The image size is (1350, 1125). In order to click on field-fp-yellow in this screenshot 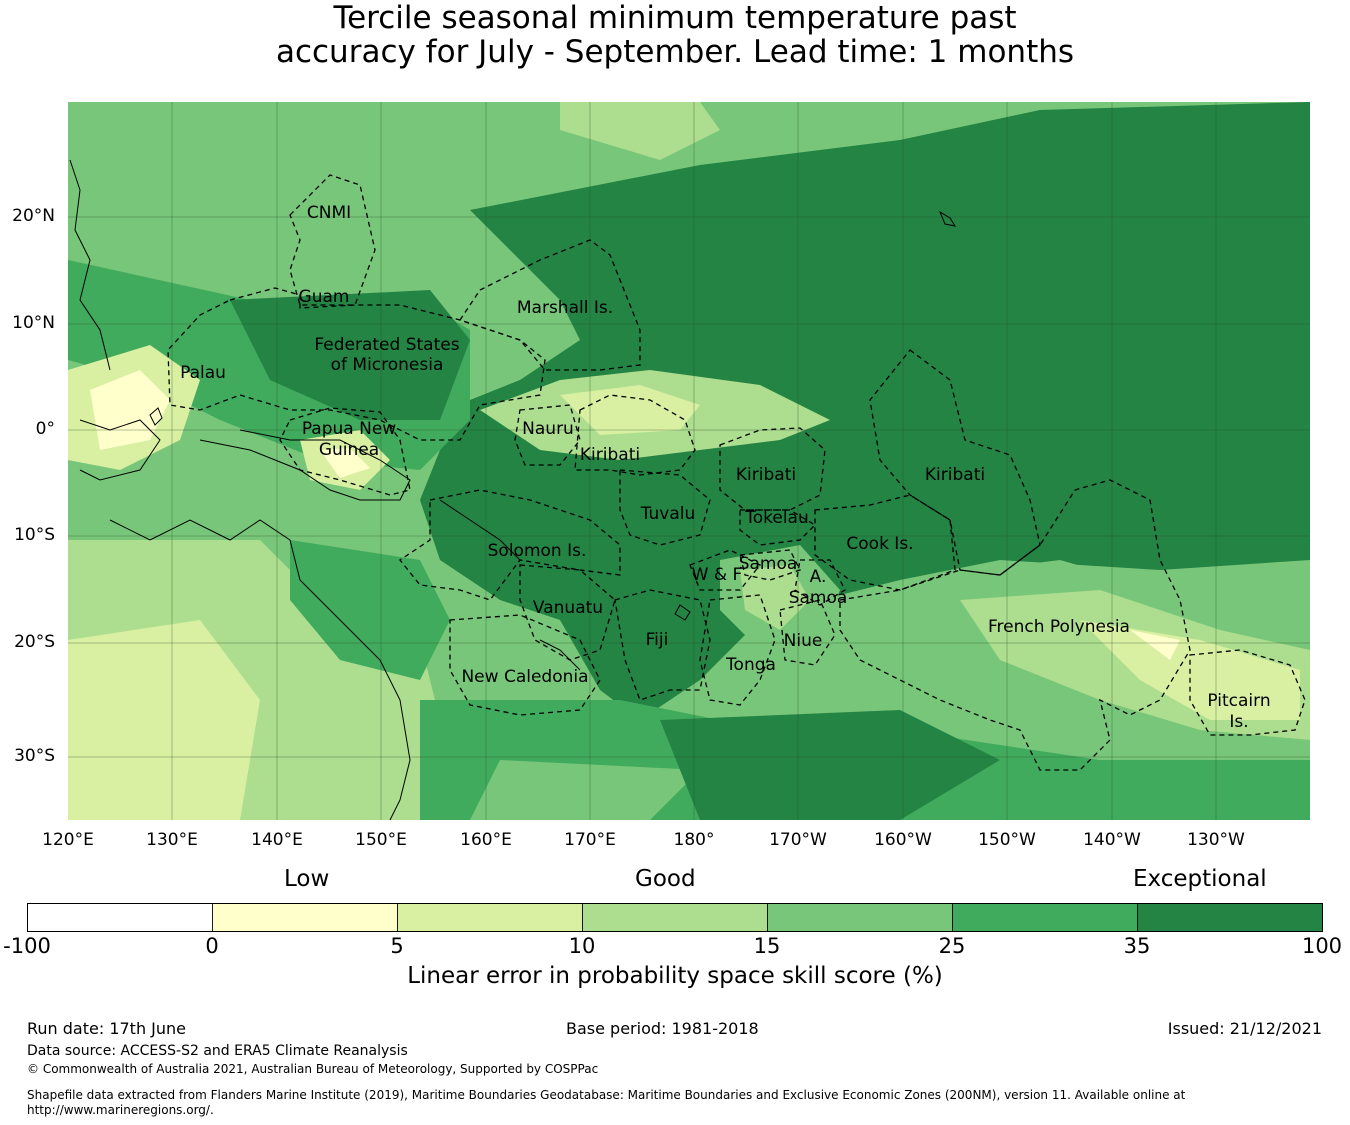, I will do `click(1155, 645)`.